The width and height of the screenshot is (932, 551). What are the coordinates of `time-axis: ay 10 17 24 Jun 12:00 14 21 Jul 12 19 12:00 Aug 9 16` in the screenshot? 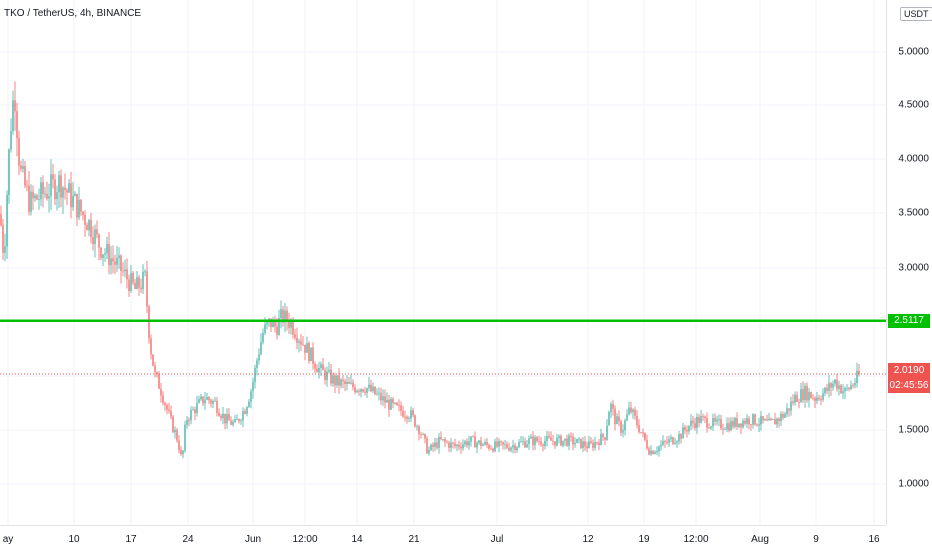 It's located at (443, 538).